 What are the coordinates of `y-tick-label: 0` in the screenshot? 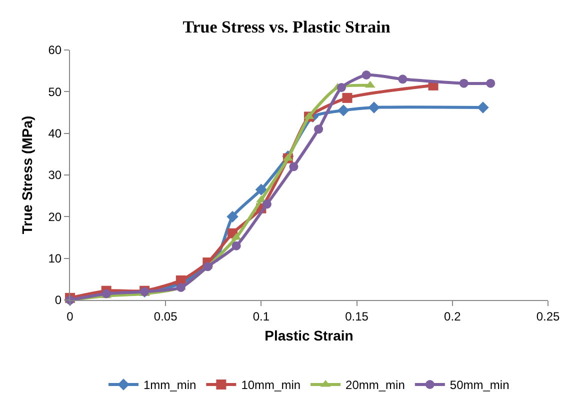 It's located at (58, 300).